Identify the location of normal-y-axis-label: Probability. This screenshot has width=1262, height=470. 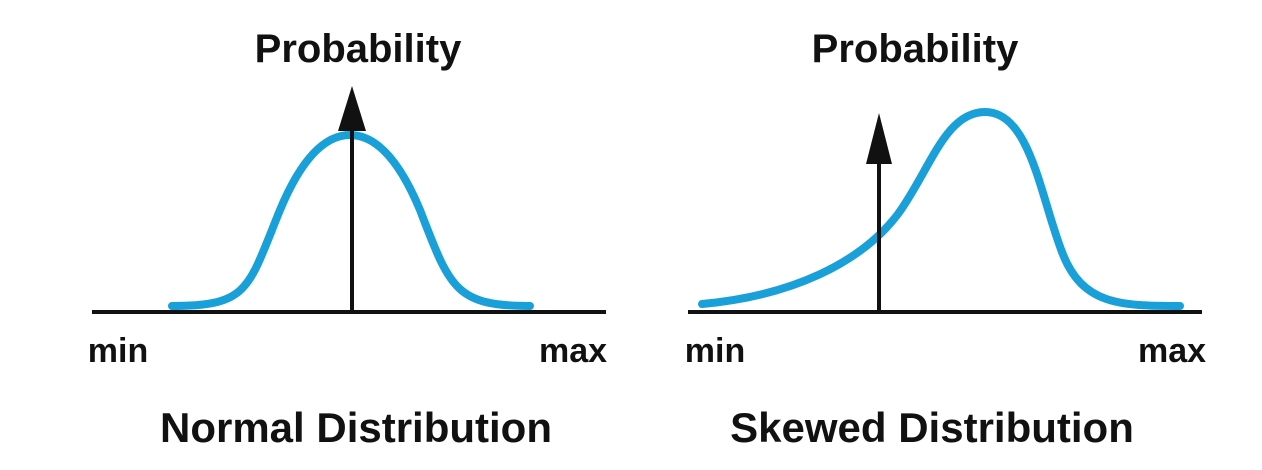
(358, 49).